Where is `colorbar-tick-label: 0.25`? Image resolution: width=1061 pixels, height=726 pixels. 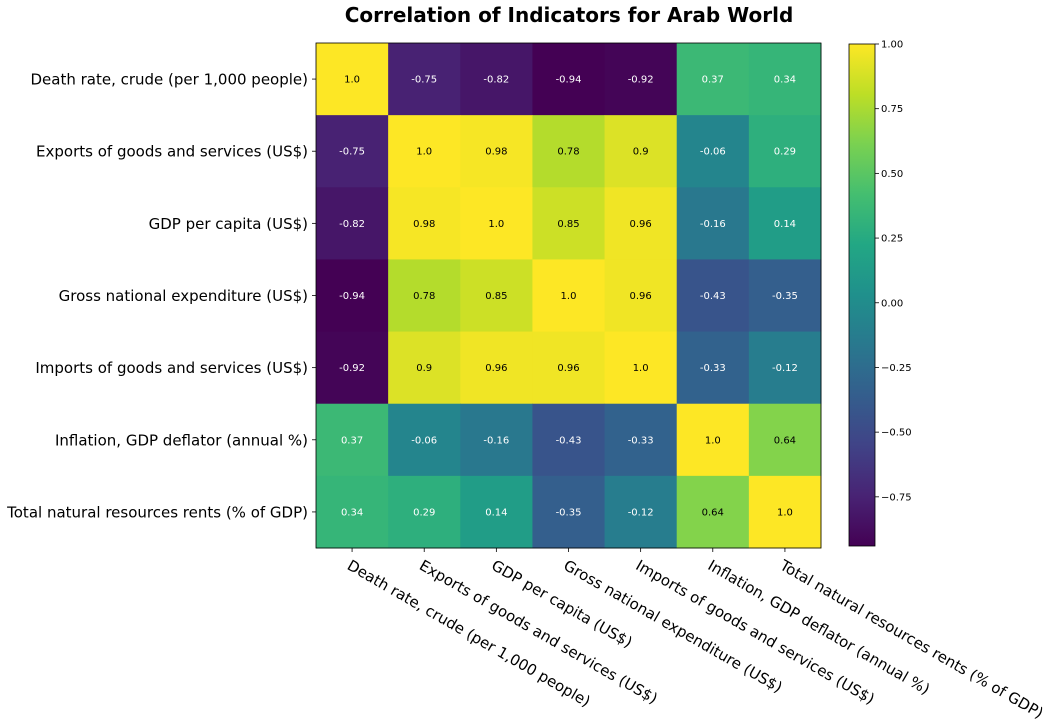 colorbar-tick-label: 0.25 is located at coordinates (892, 239).